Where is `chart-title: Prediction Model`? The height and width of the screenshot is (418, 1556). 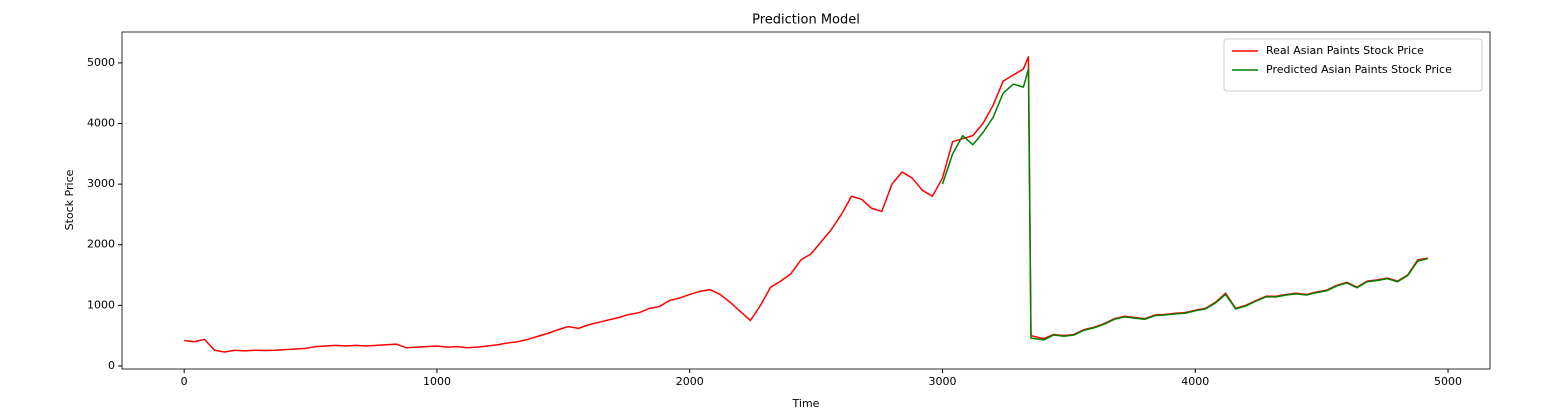
chart-title: Prediction Model is located at coordinates (806, 20).